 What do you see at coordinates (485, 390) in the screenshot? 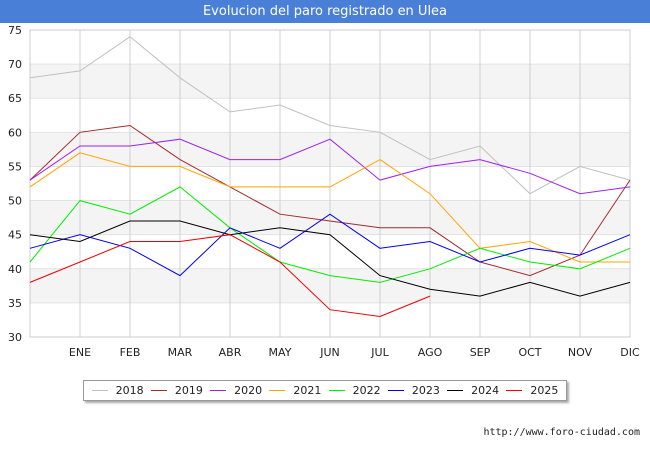
I see `legend-label: 2024` at bounding box center [485, 390].